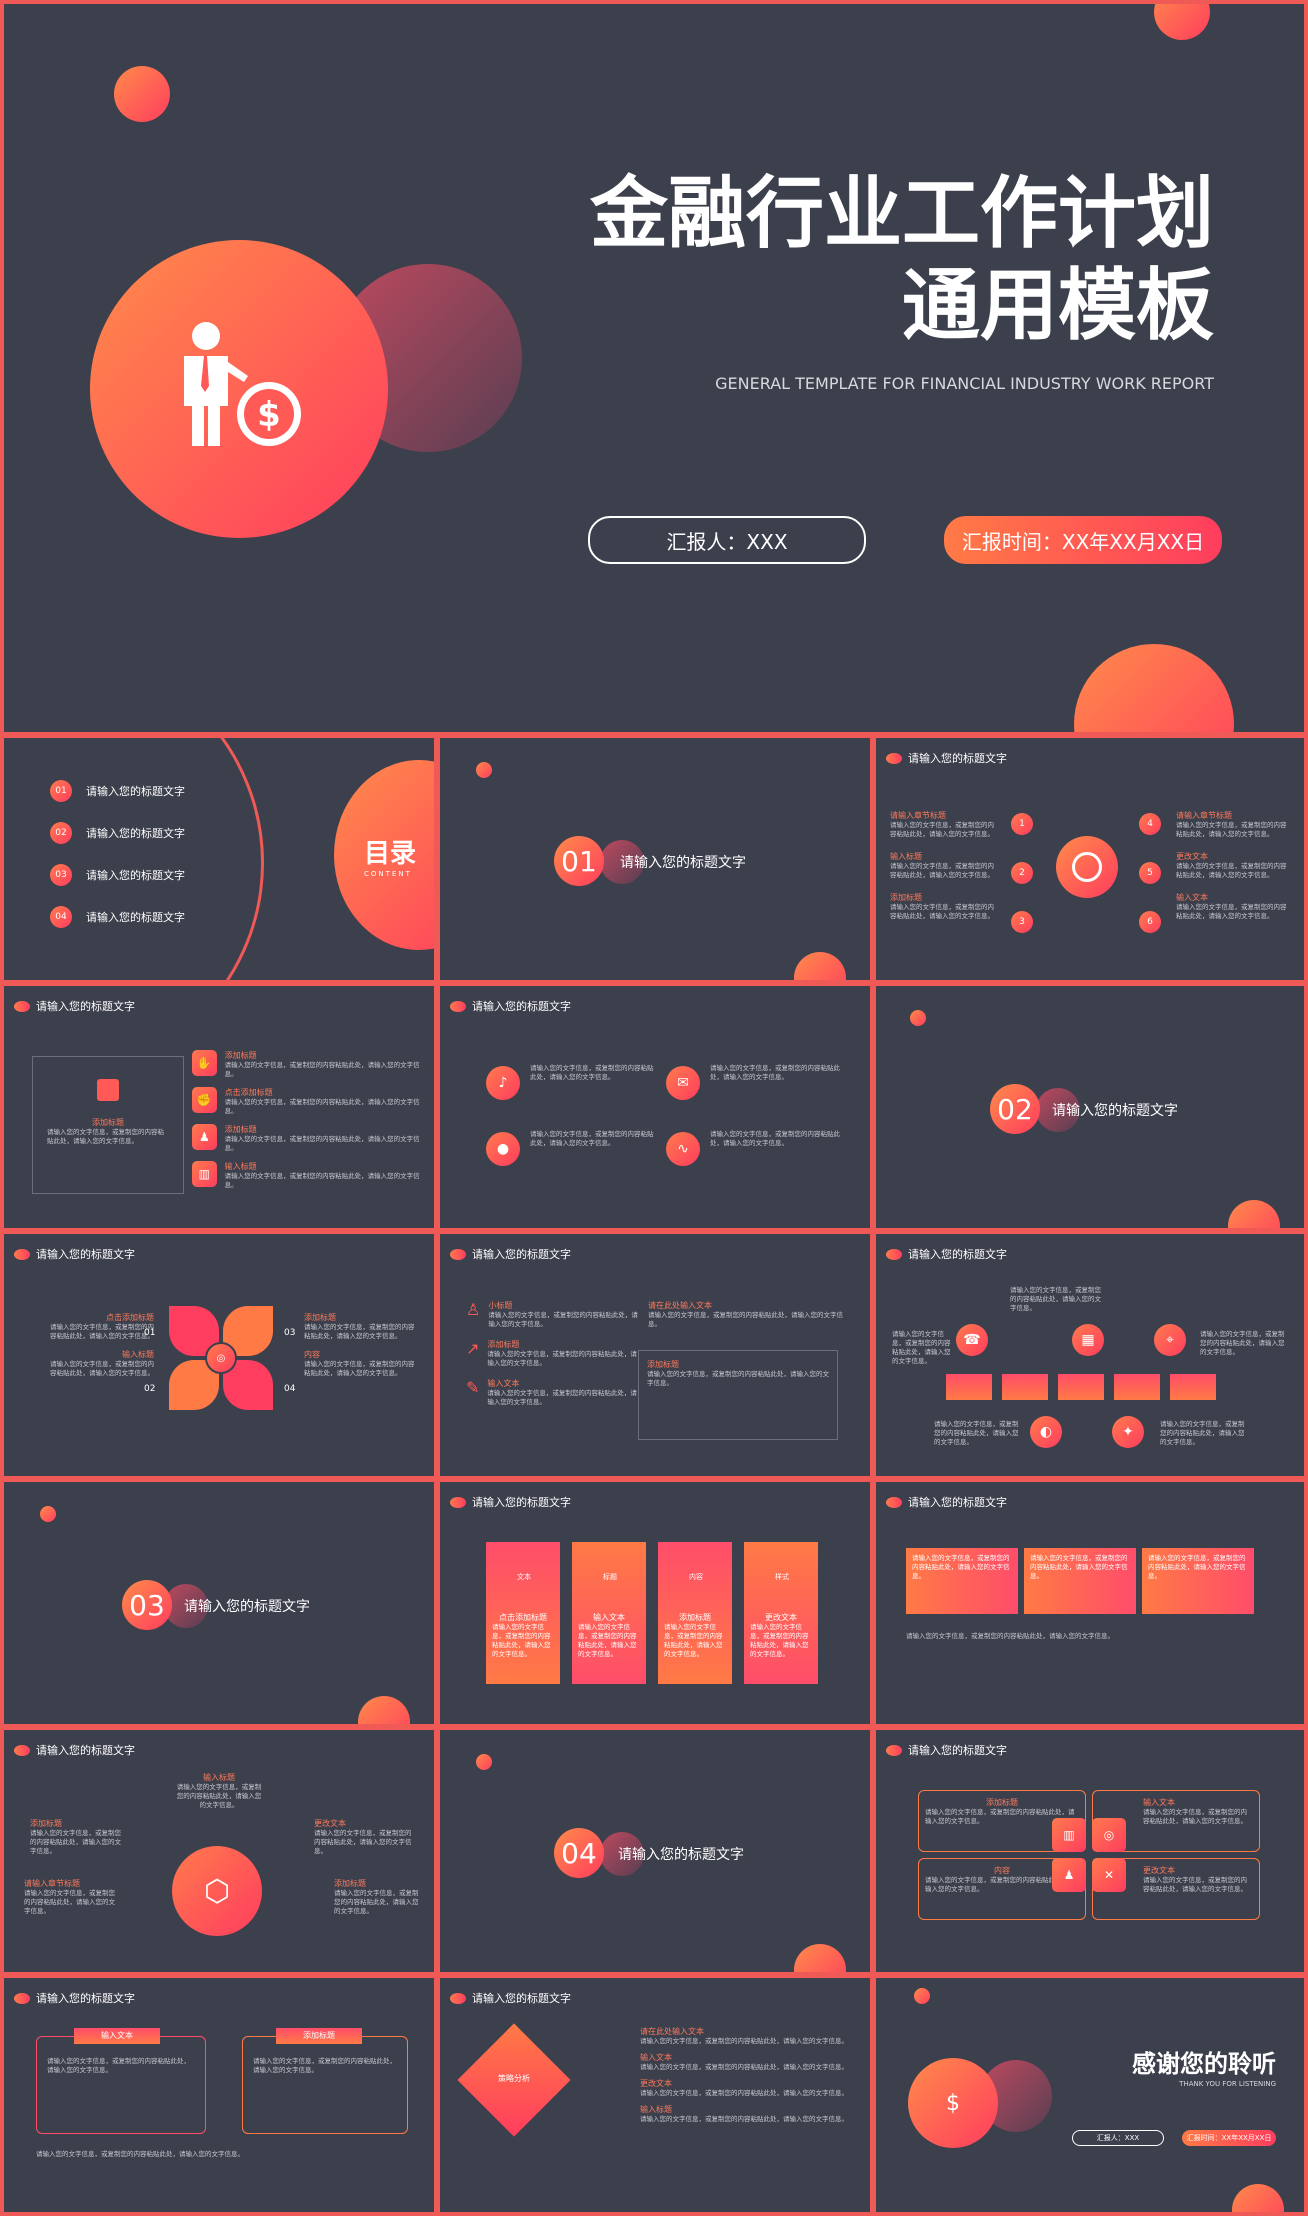 The width and height of the screenshot is (1308, 2216). I want to click on timeline-bar, so click(1081, 1387).